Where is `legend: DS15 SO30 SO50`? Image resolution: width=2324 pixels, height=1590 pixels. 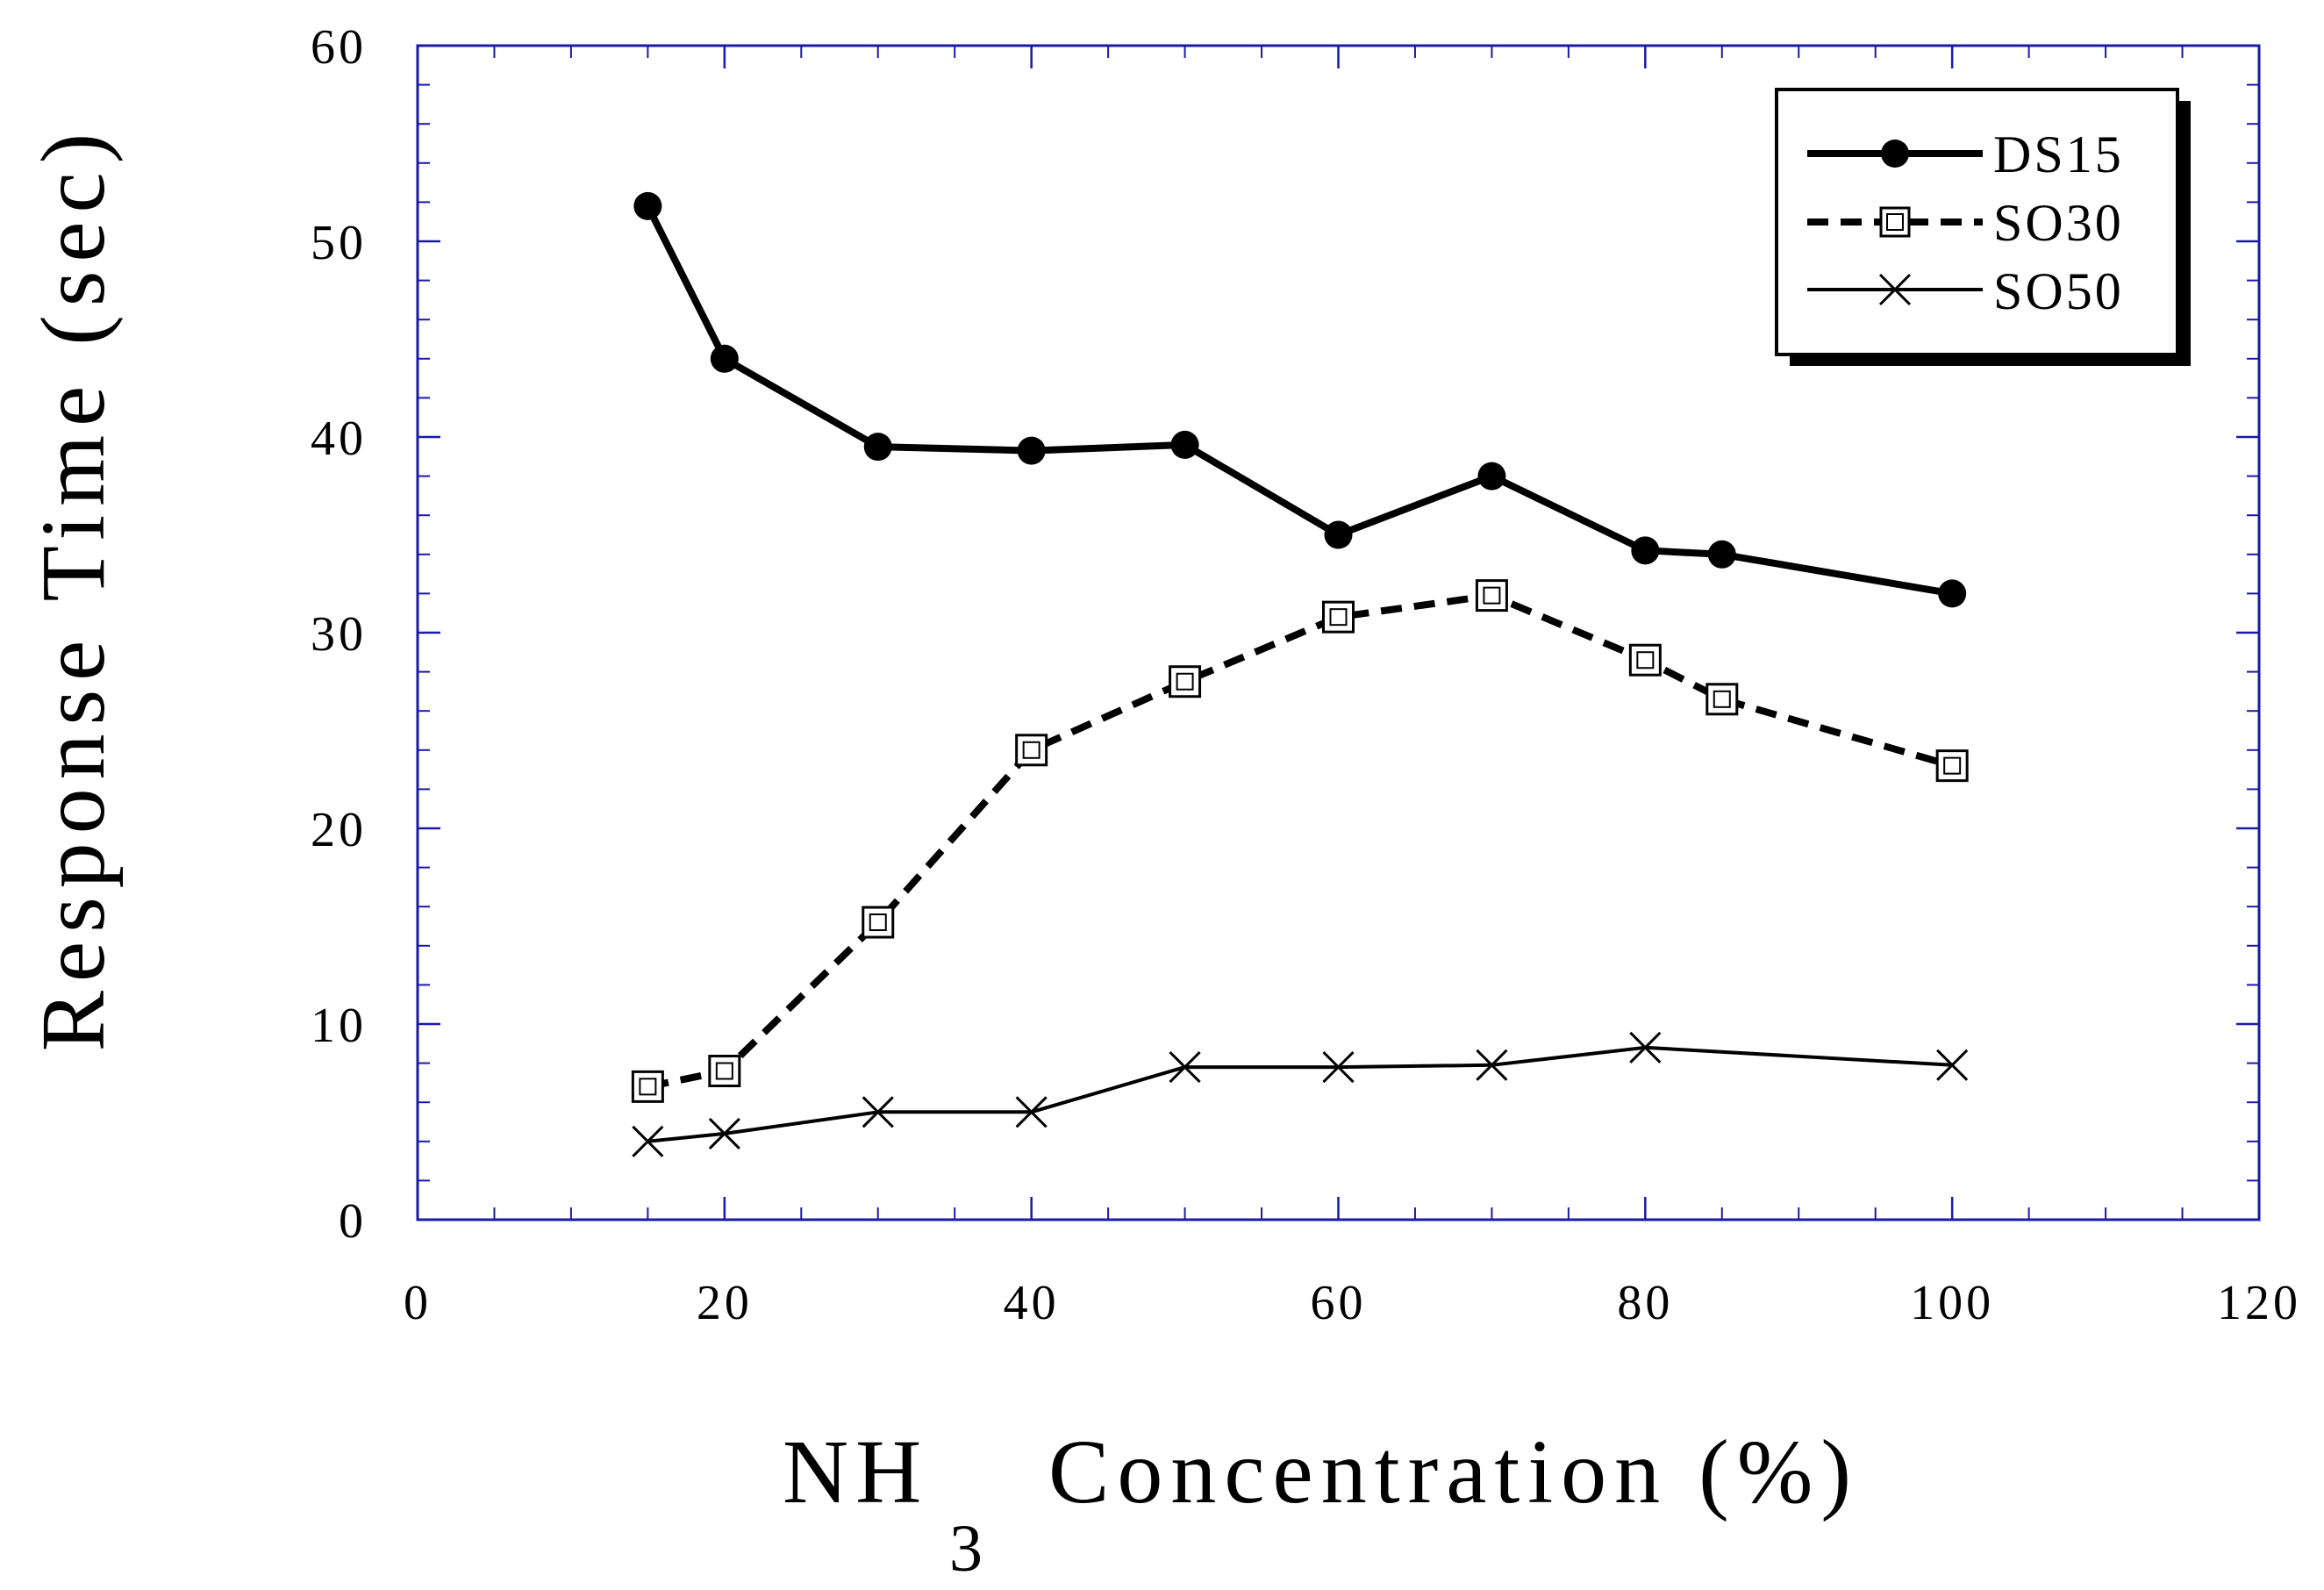
legend: DS15 SO30 SO50 is located at coordinates (1983, 227).